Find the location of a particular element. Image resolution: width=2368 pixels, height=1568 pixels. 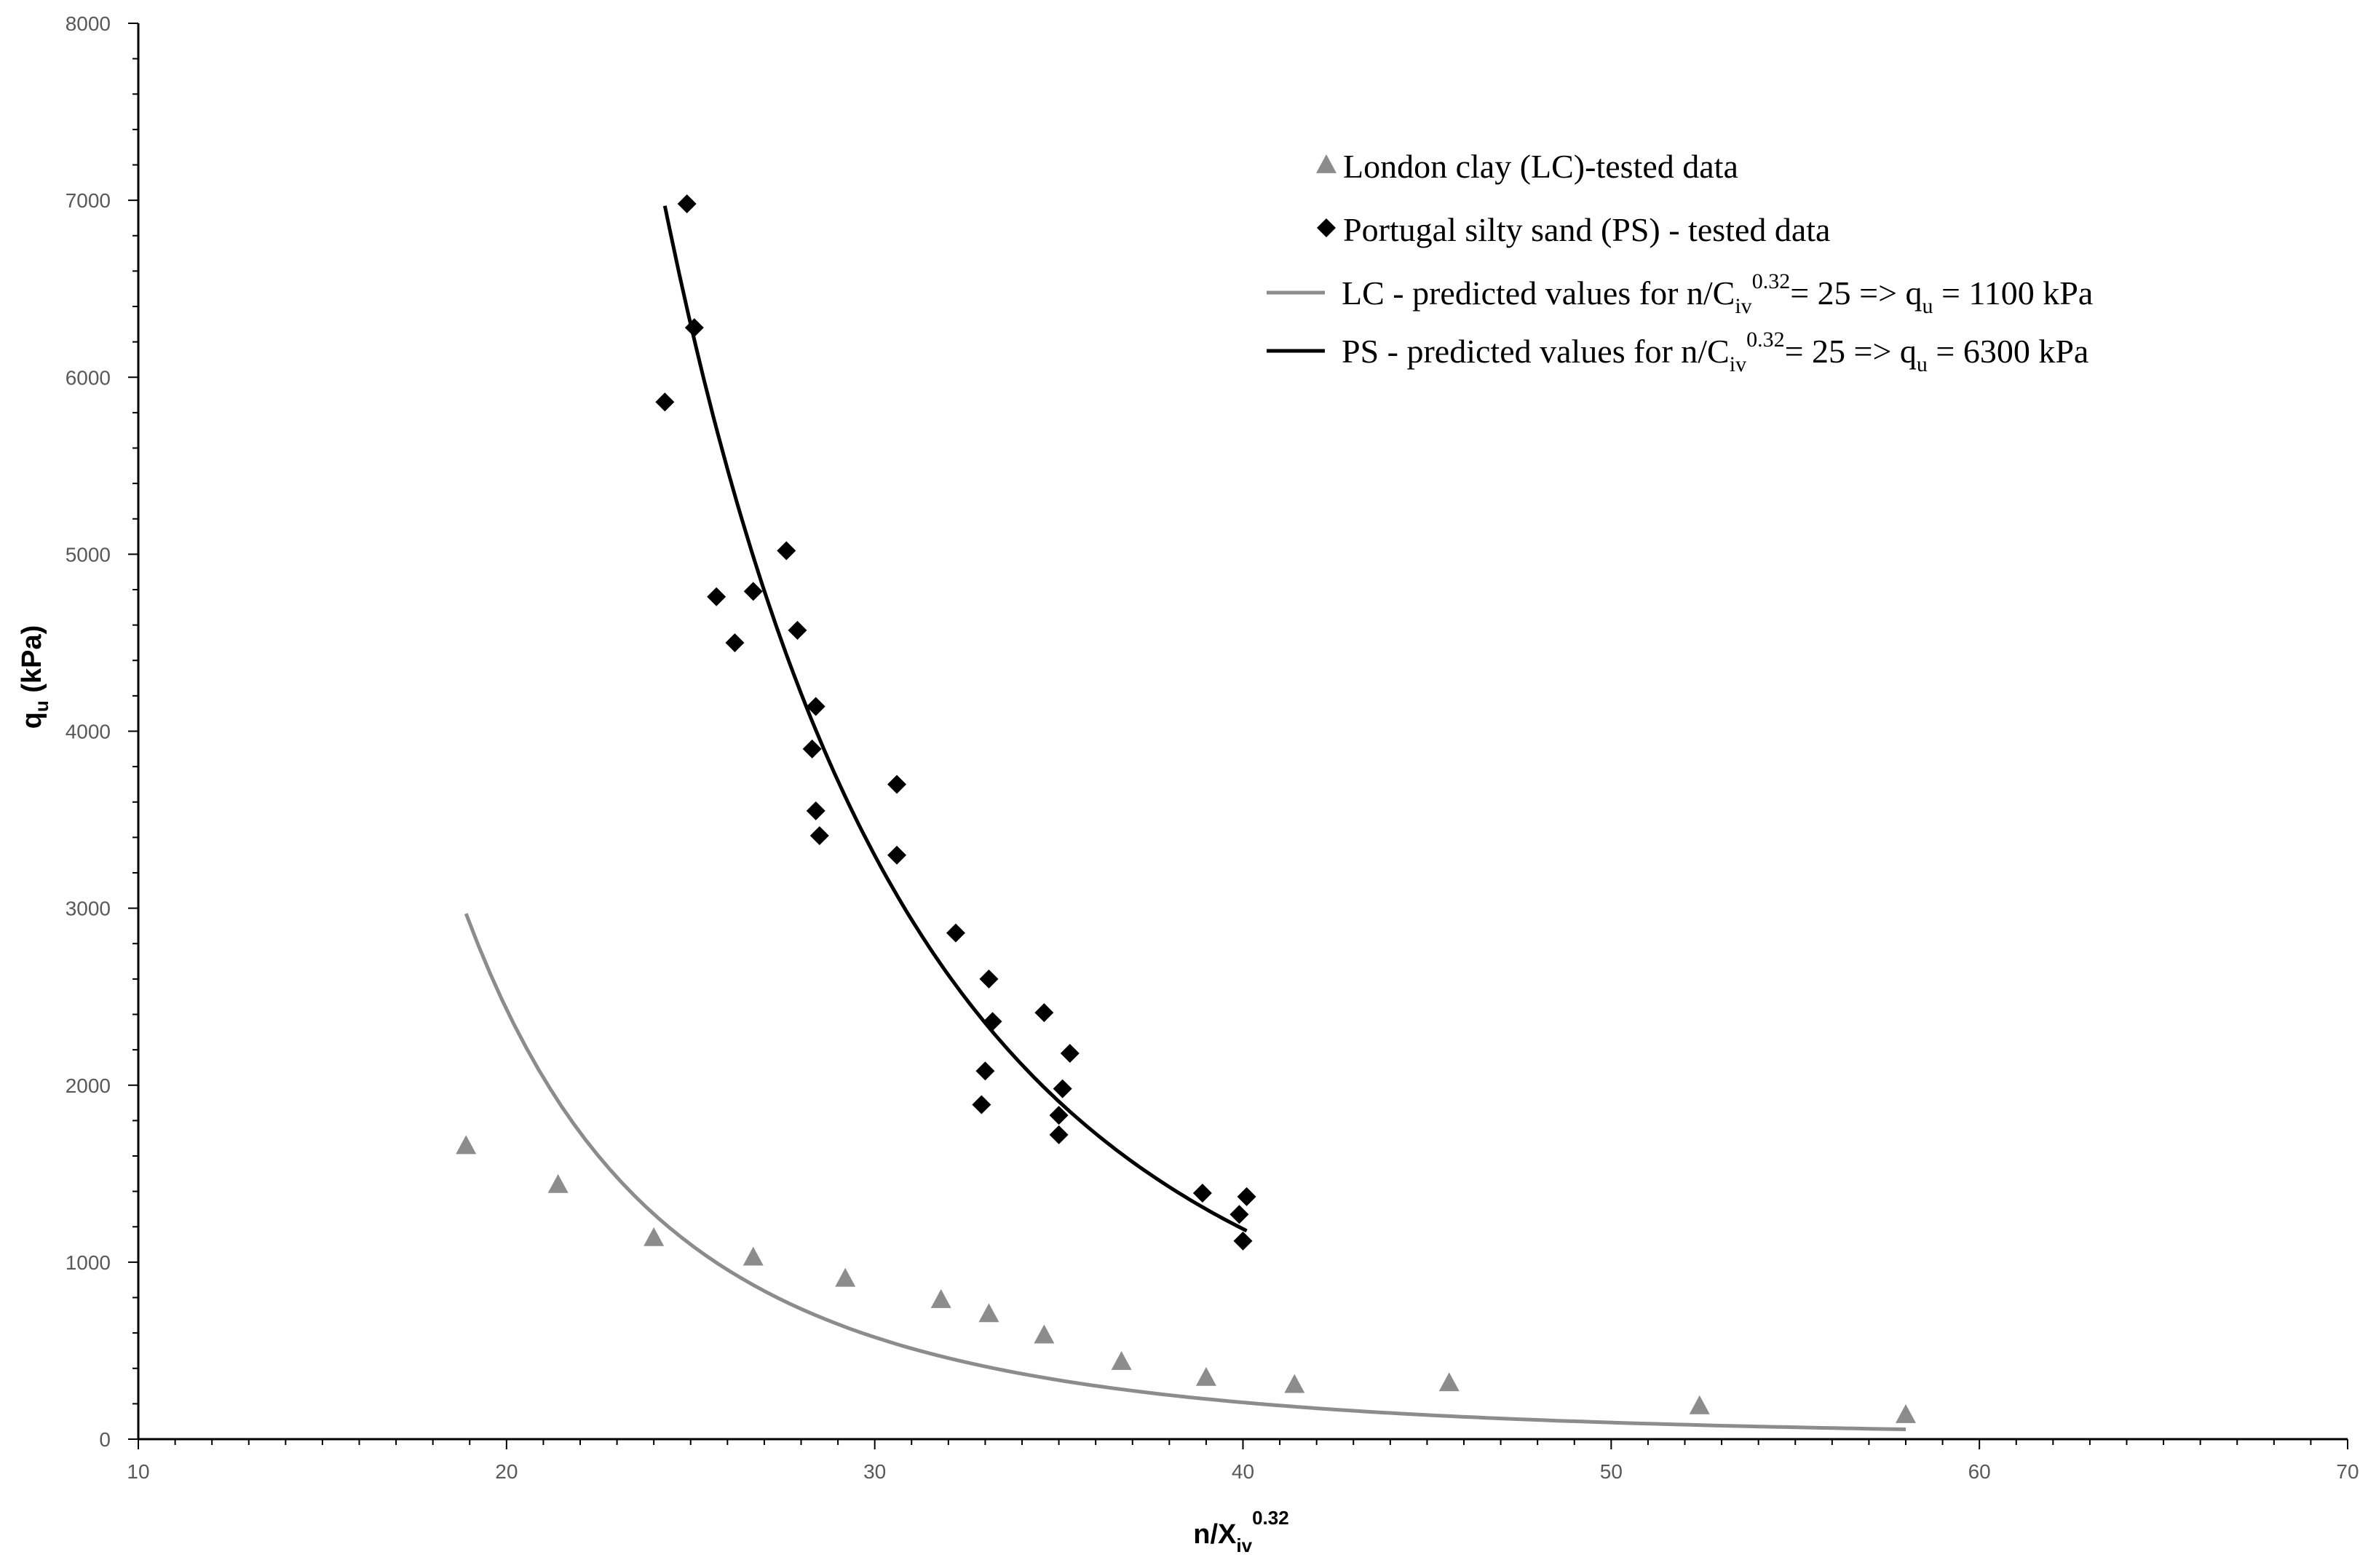

x-tick-label: 10 is located at coordinates (138, 1472).